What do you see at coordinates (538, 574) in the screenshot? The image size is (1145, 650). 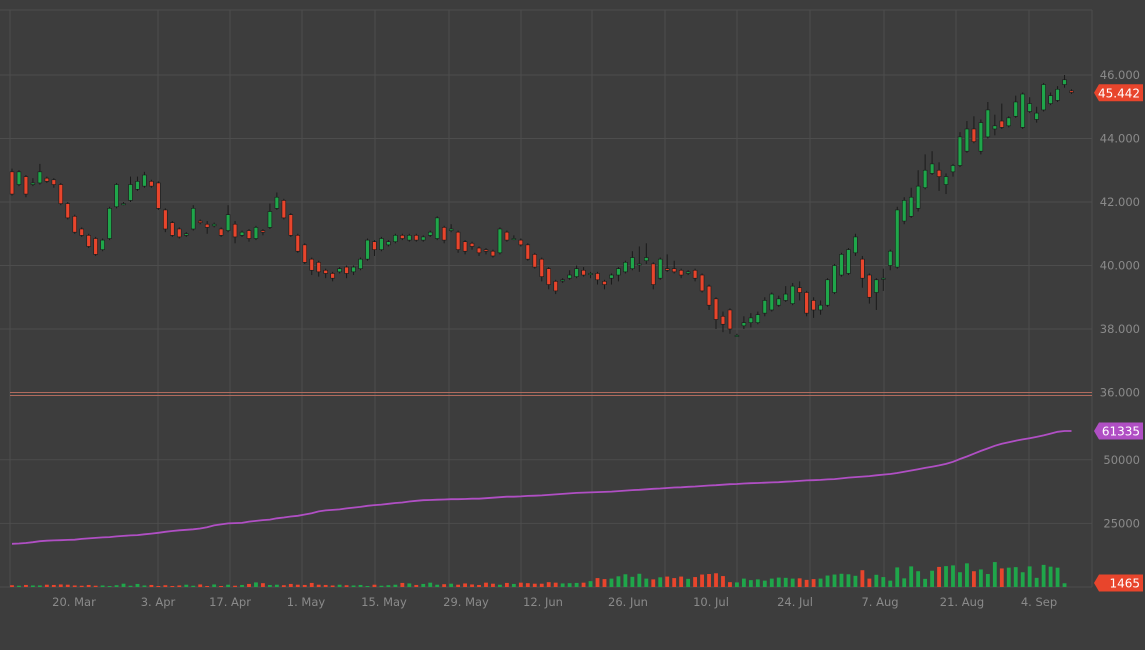 I see `volume-series` at bounding box center [538, 574].